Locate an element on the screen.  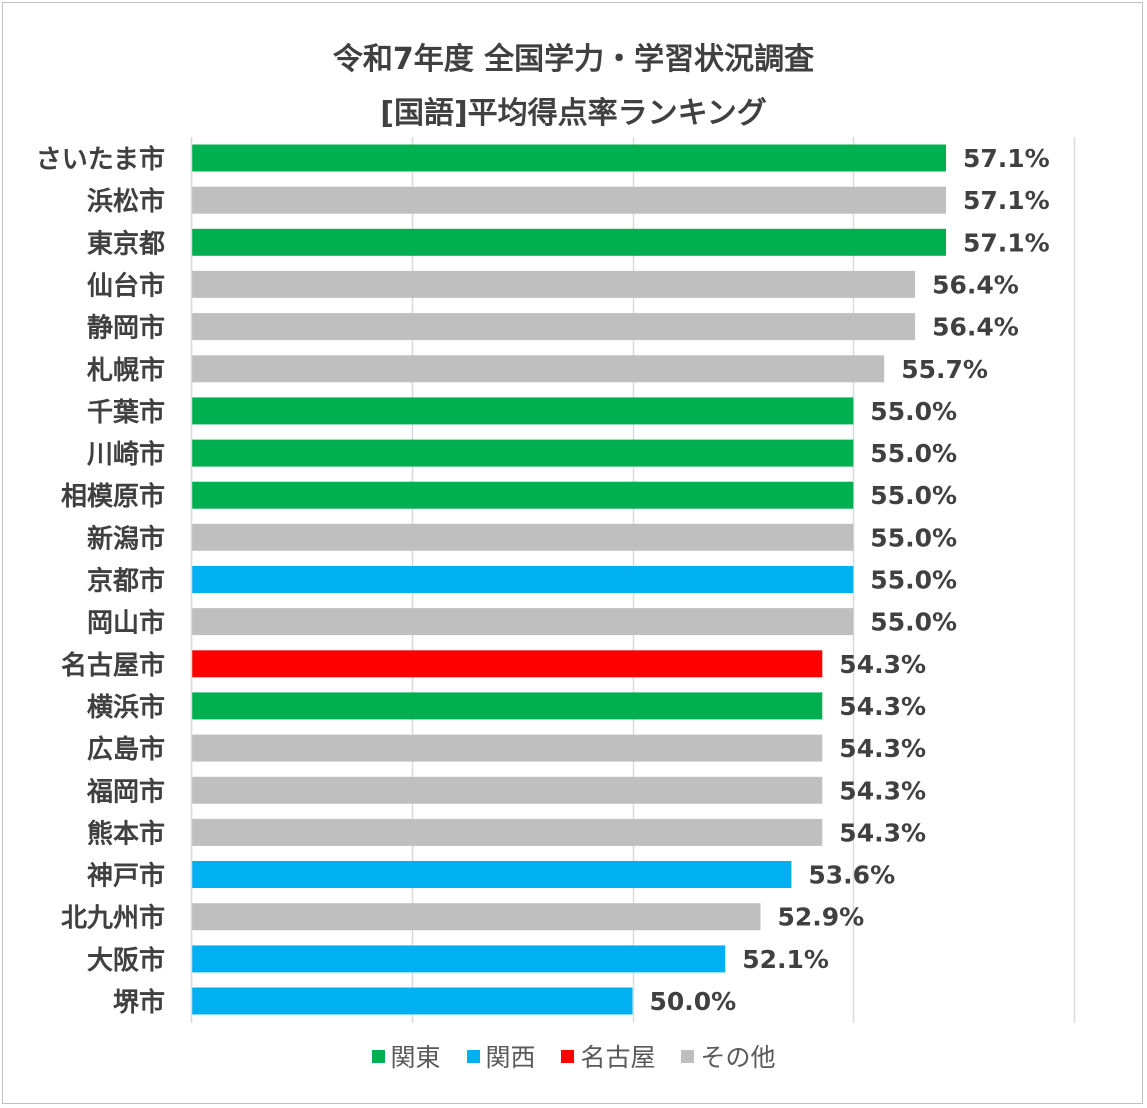
value-label-0: 57.1% is located at coordinates (1006, 158).